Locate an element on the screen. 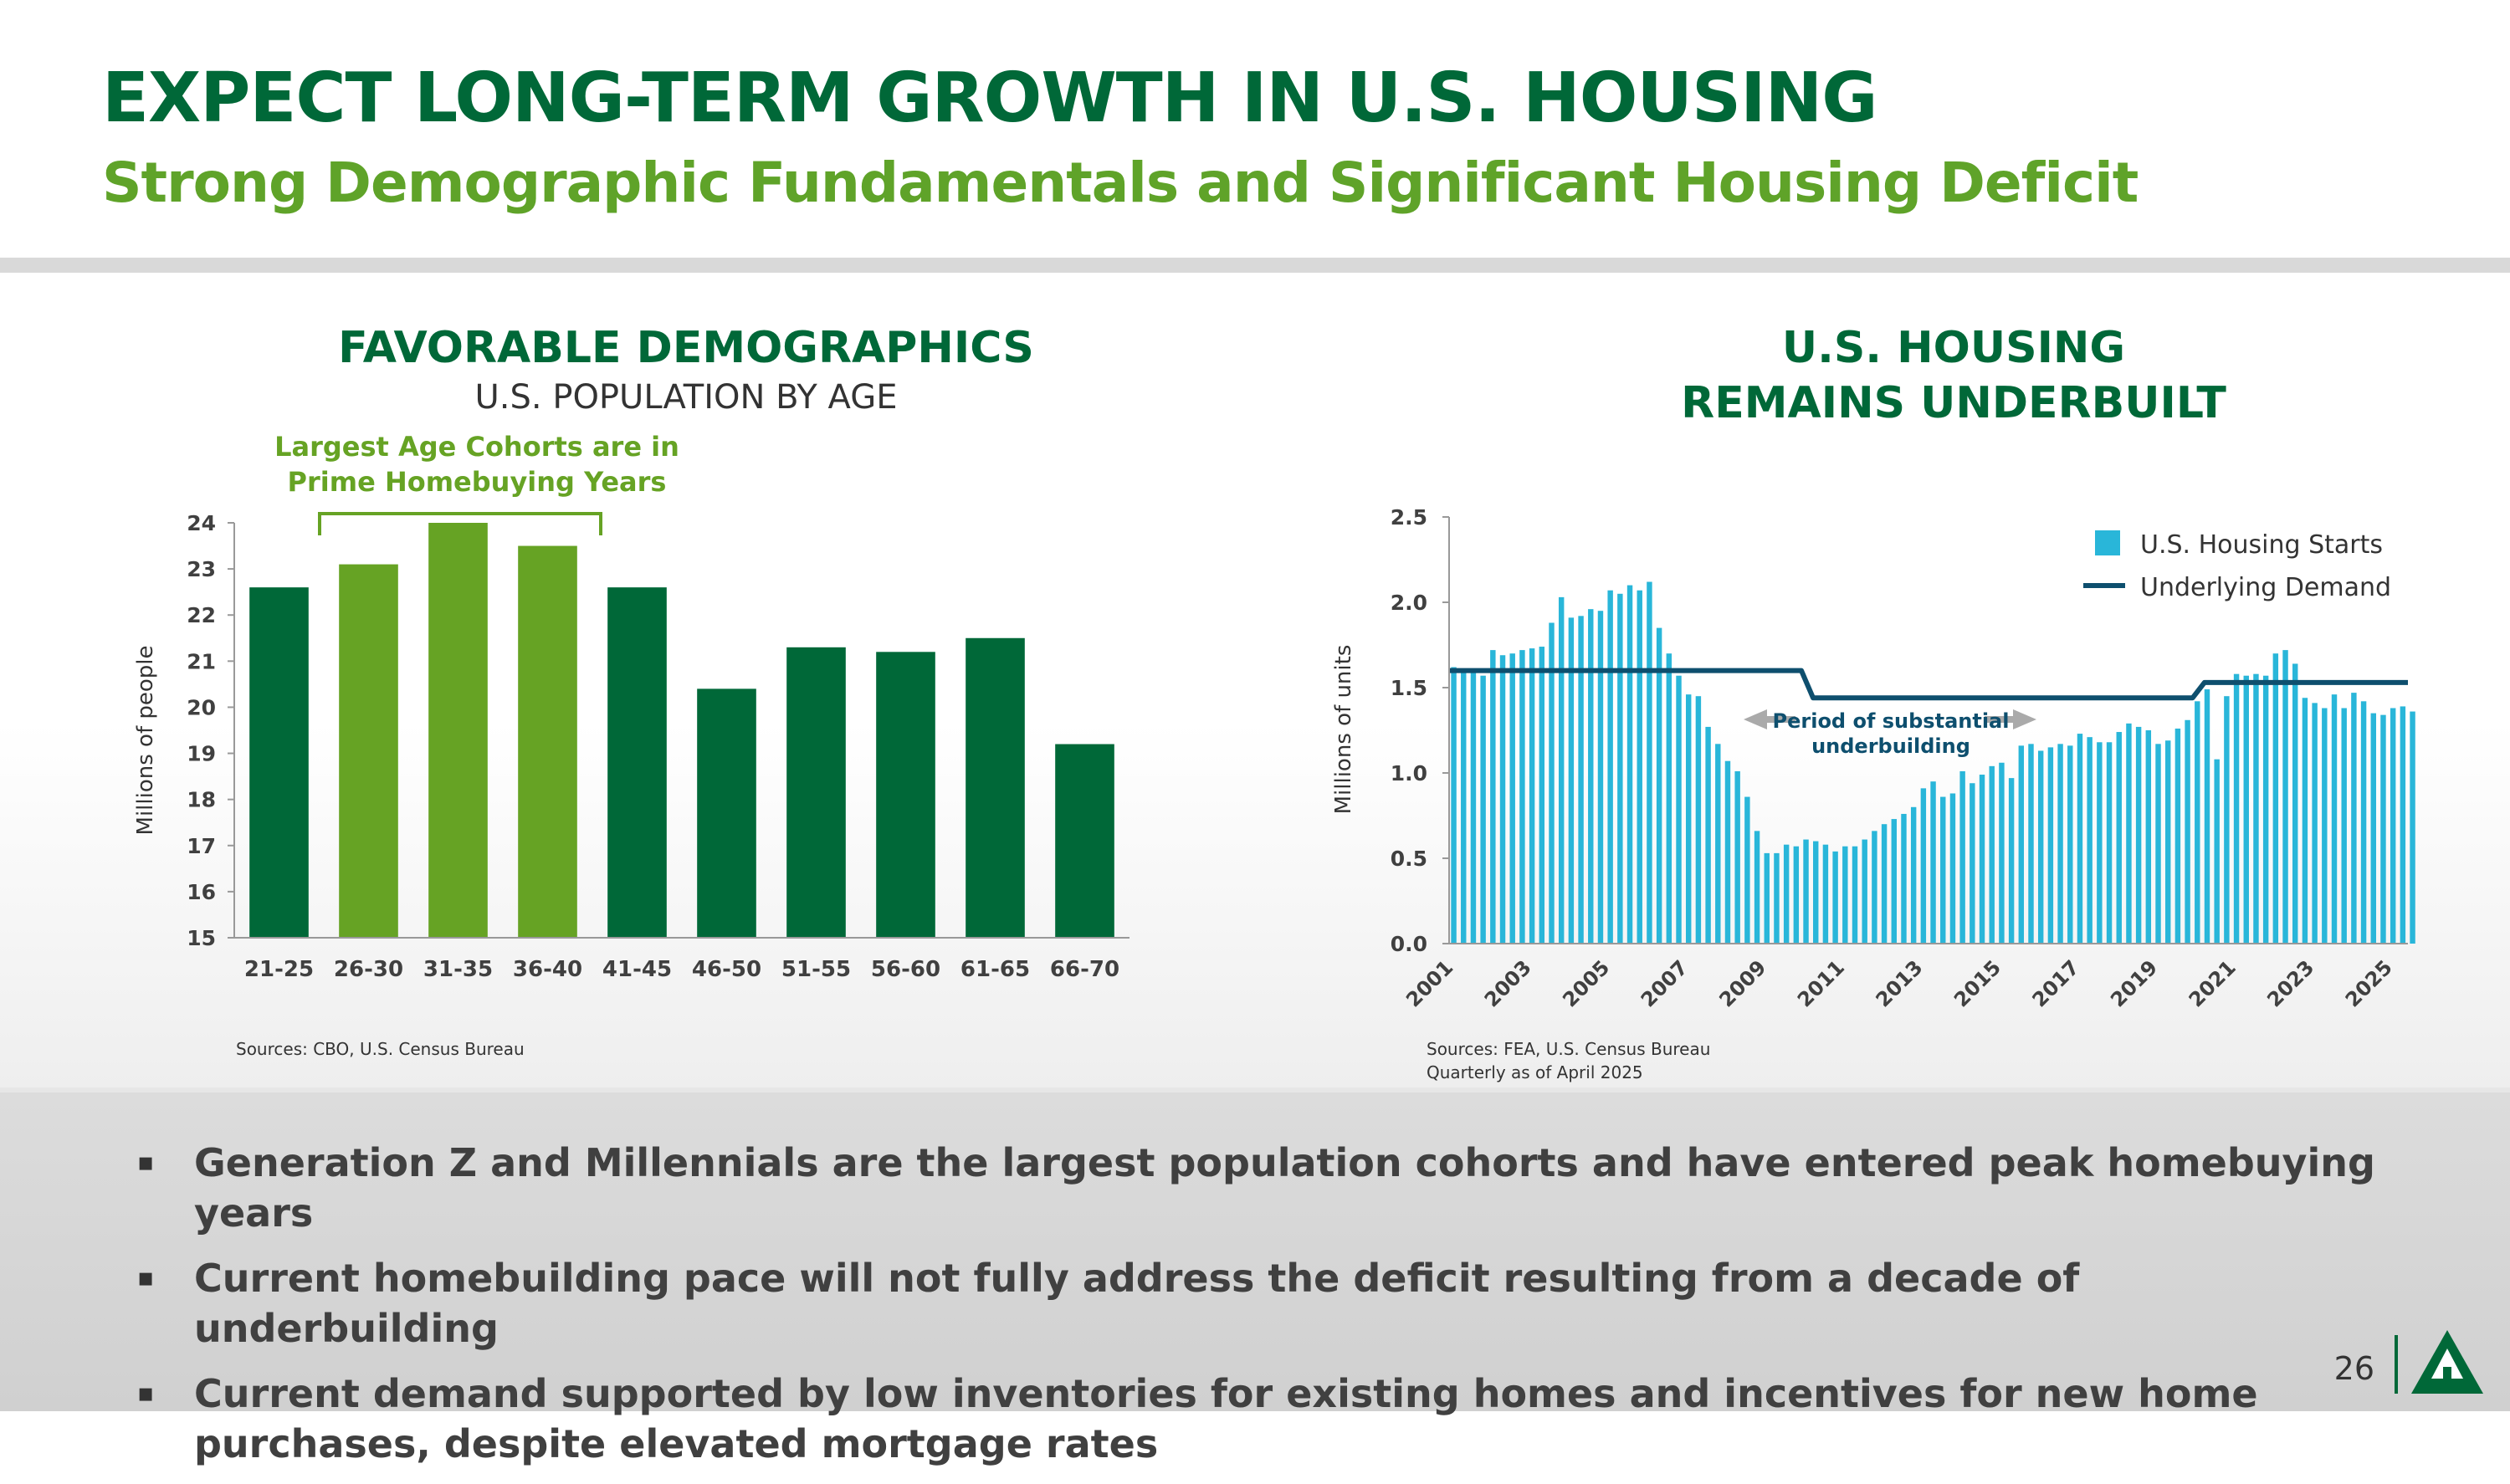  housing-x-tick-label: 2003 is located at coordinates (1508, 983).